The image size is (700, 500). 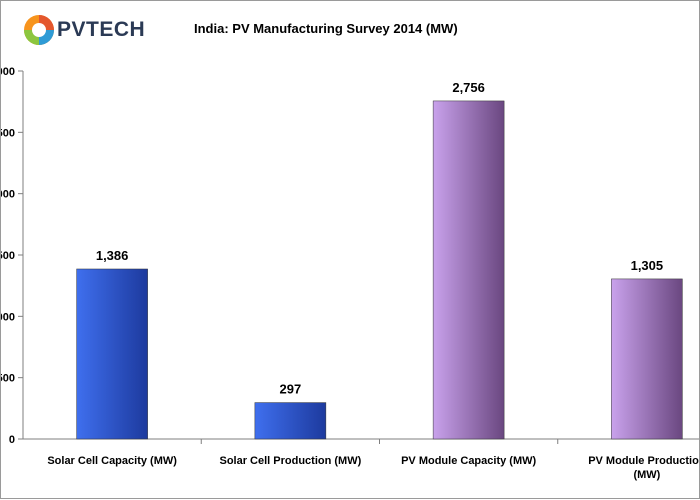 What do you see at coordinates (39, 30) in the screenshot?
I see `pvtech-logo-icon` at bounding box center [39, 30].